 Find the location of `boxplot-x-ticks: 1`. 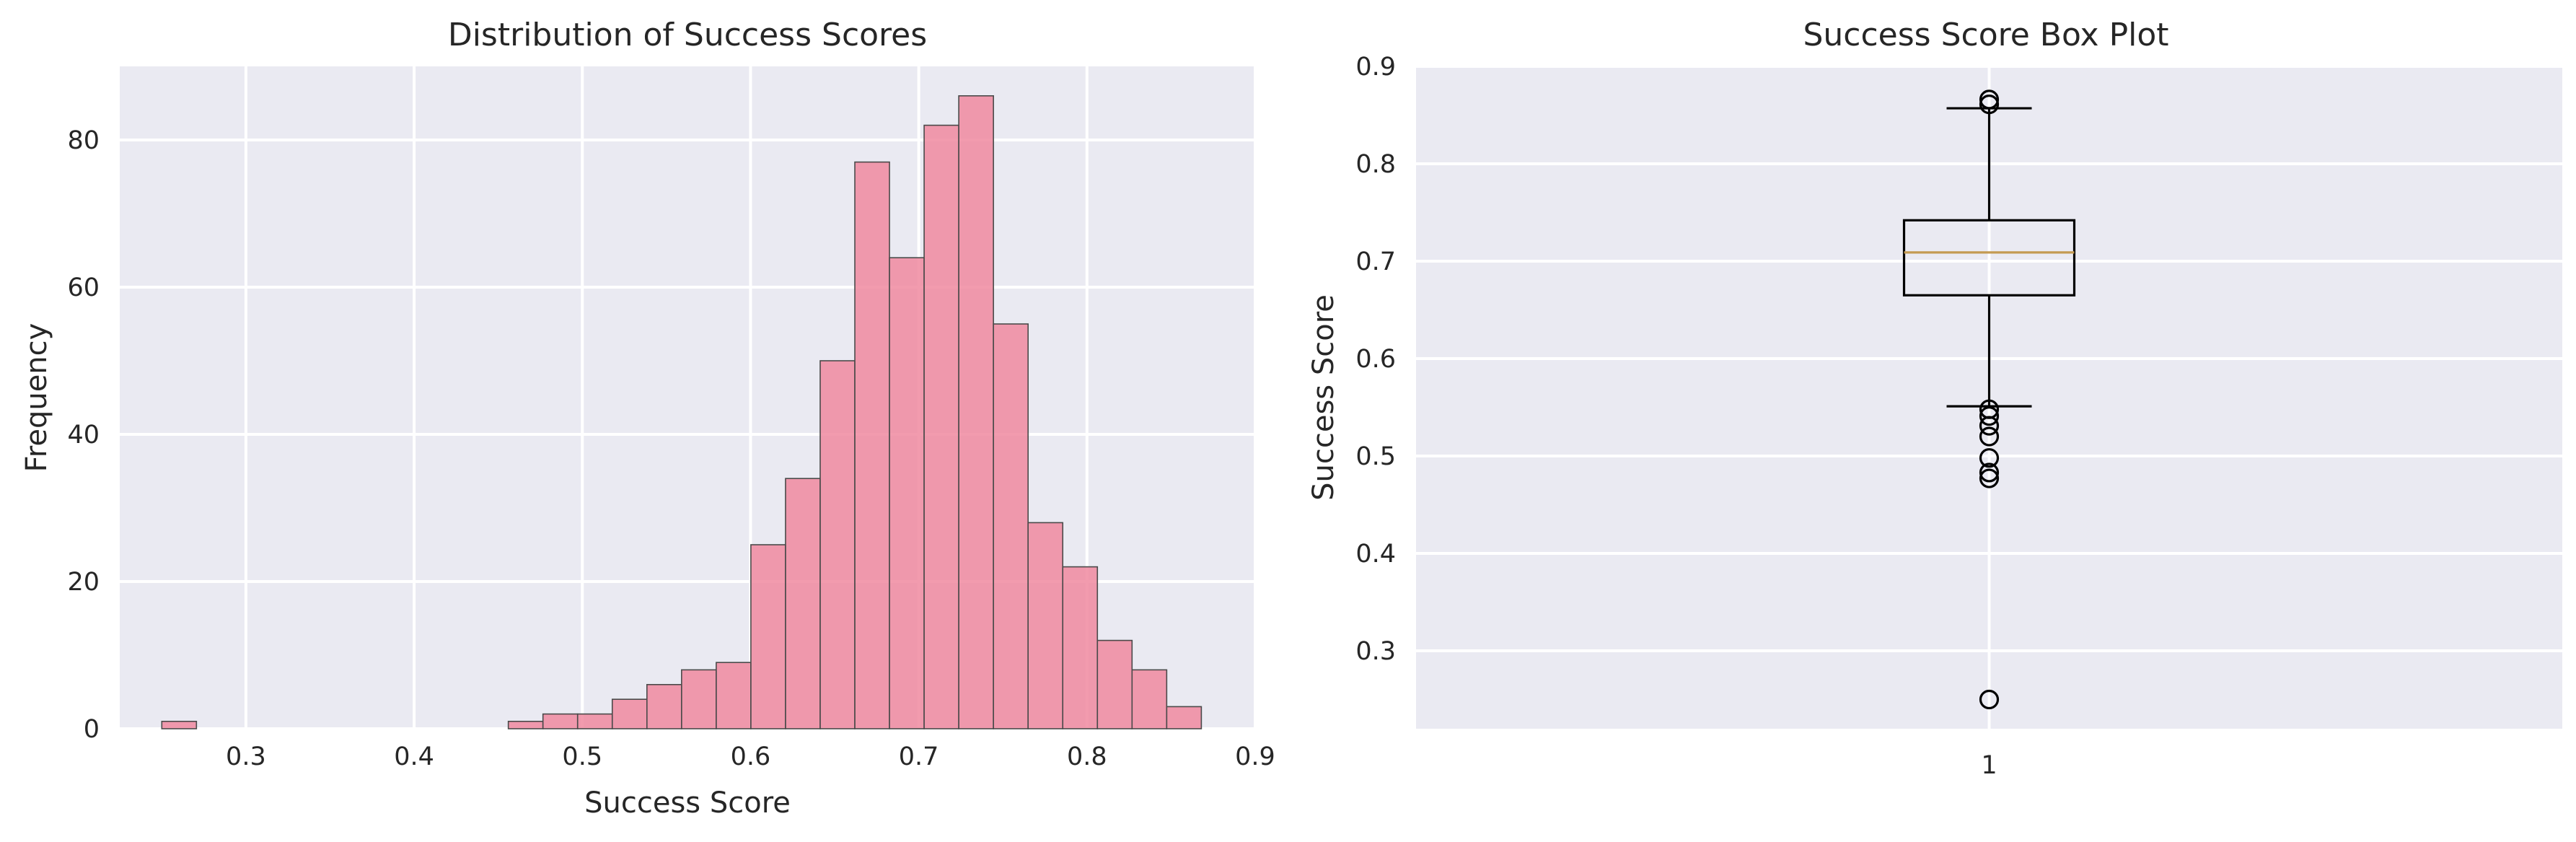

boxplot-x-ticks: 1 is located at coordinates (1989, 766).